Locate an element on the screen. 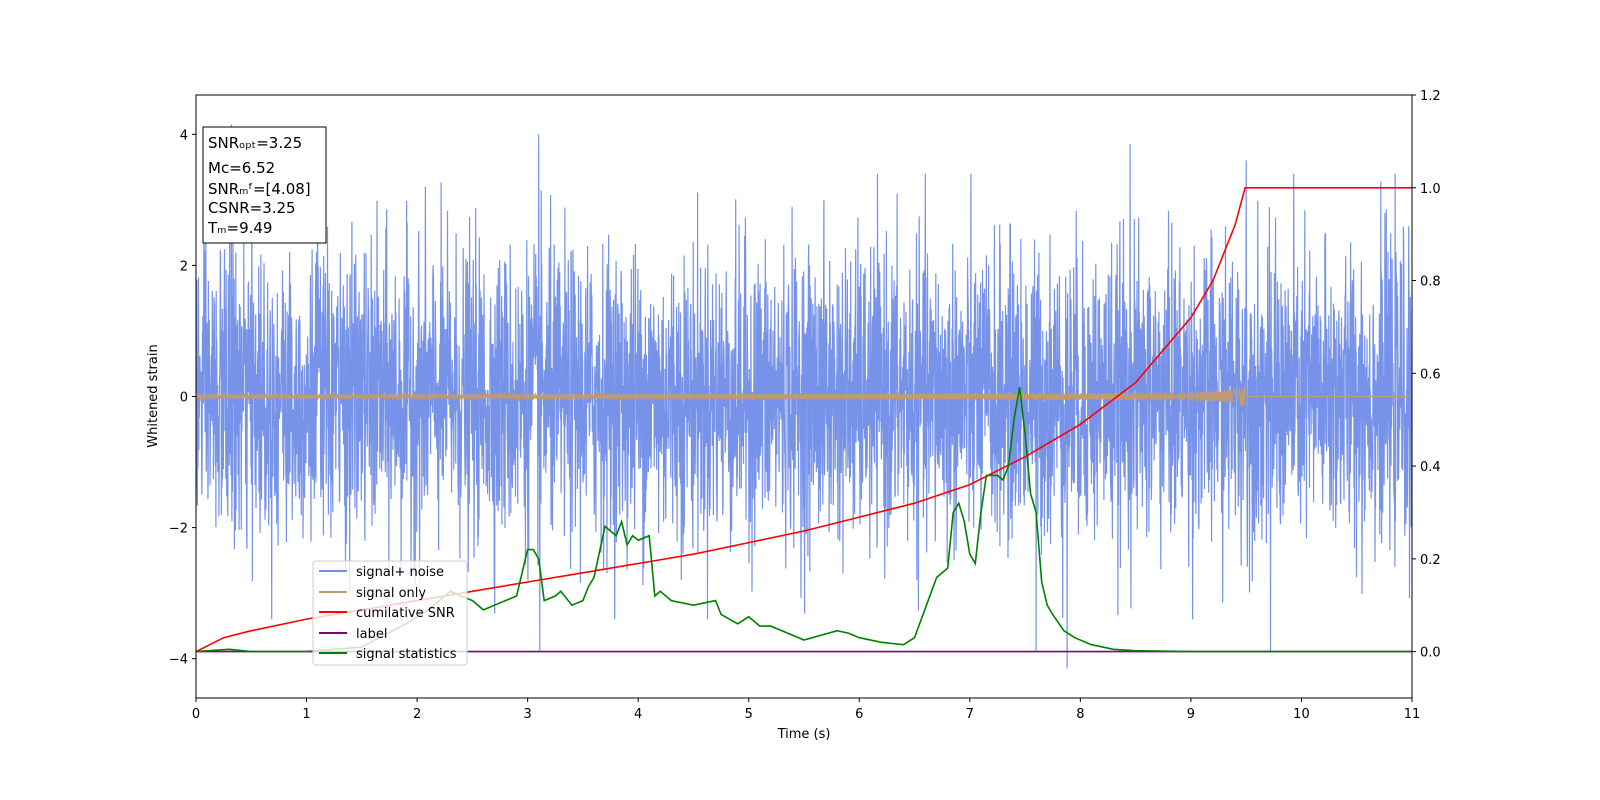 The height and width of the screenshot is (800, 1600). x-tick-label: 0 is located at coordinates (196, 714).